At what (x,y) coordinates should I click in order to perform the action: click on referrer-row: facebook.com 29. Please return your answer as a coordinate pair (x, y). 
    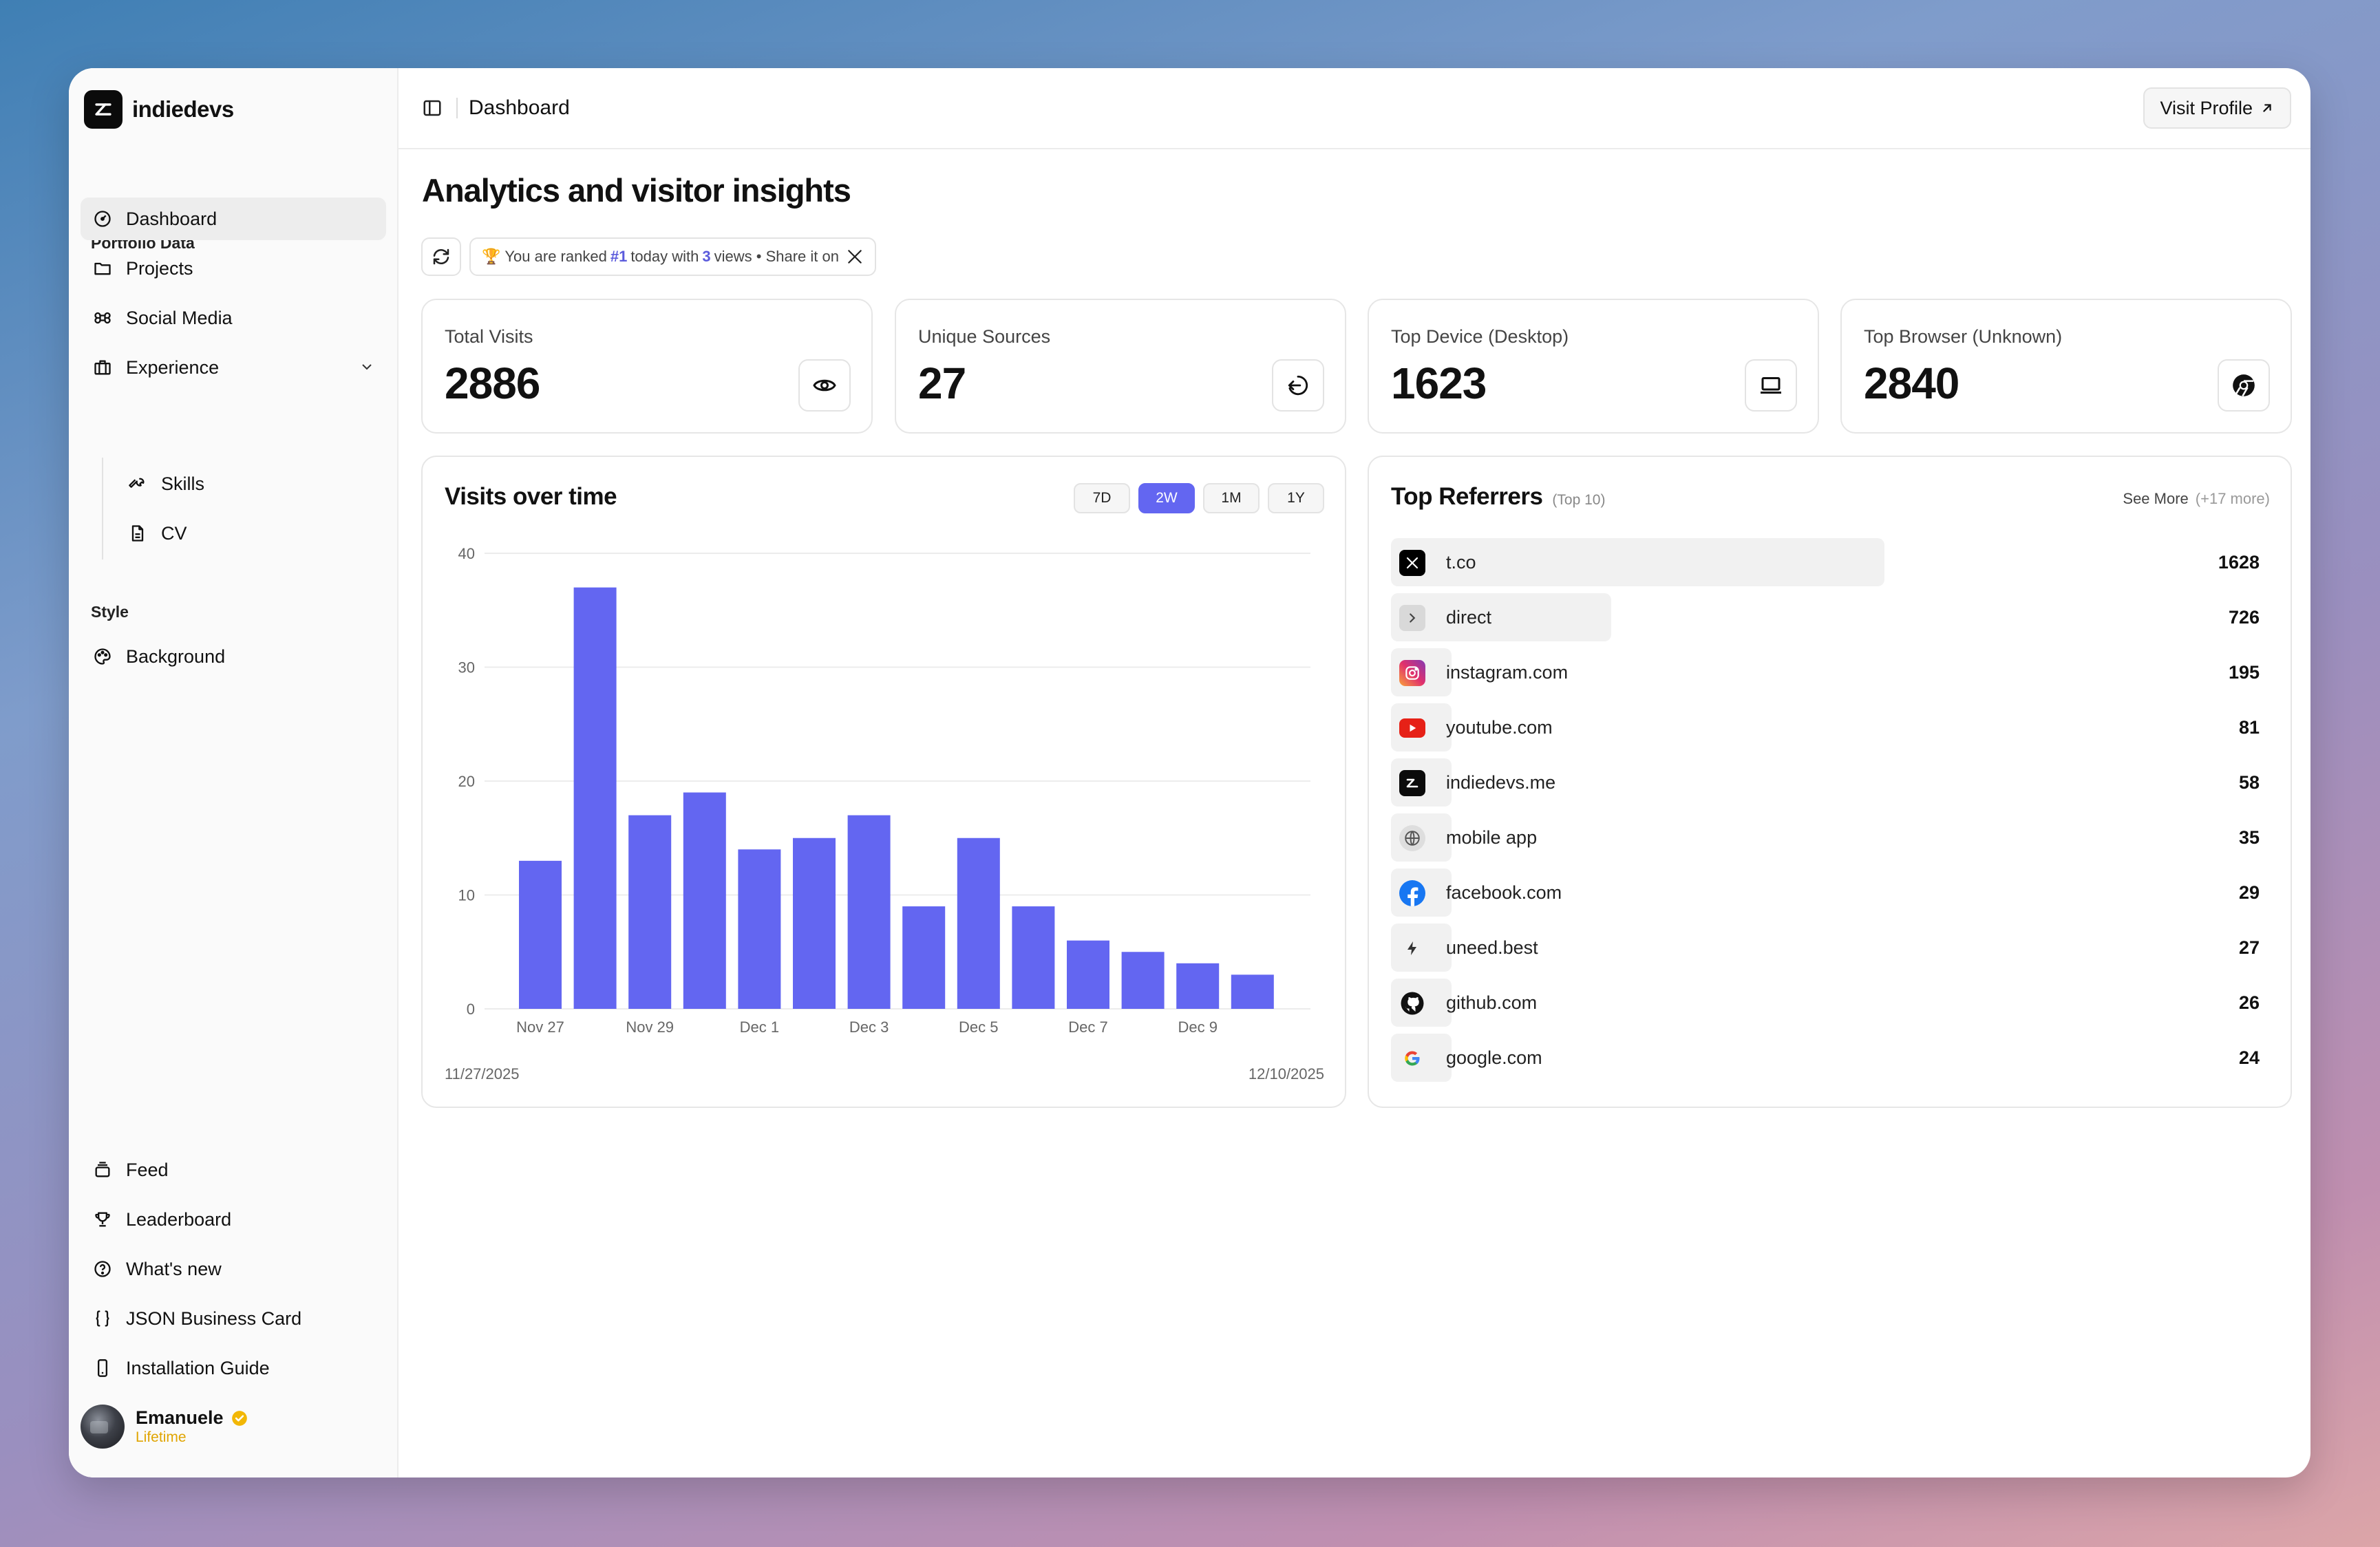
    Looking at the image, I should click on (1831, 892).